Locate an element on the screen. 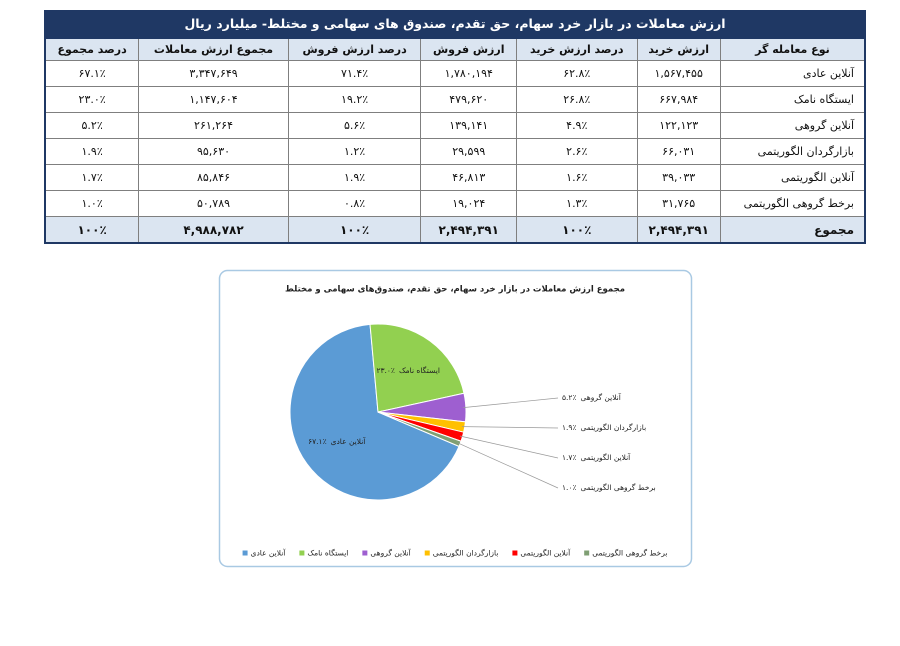 Image resolution: width=900 pixels, height=646 pixels. column-header: درصد ارزش خرید is located at coordinates (577, 49).